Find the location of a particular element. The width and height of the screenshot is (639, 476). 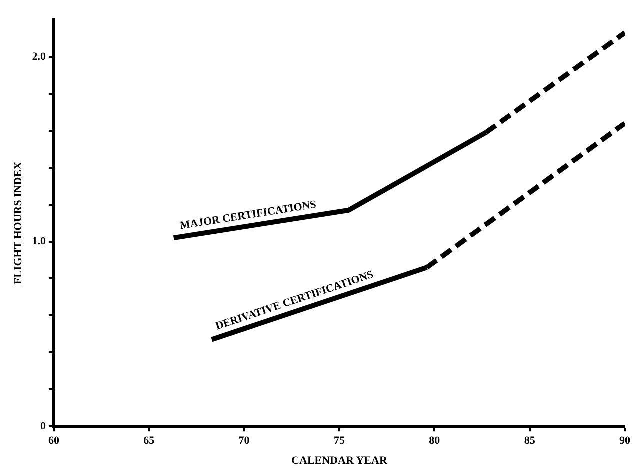

x-tick-label: 80 is located at coordinates (435, 441).